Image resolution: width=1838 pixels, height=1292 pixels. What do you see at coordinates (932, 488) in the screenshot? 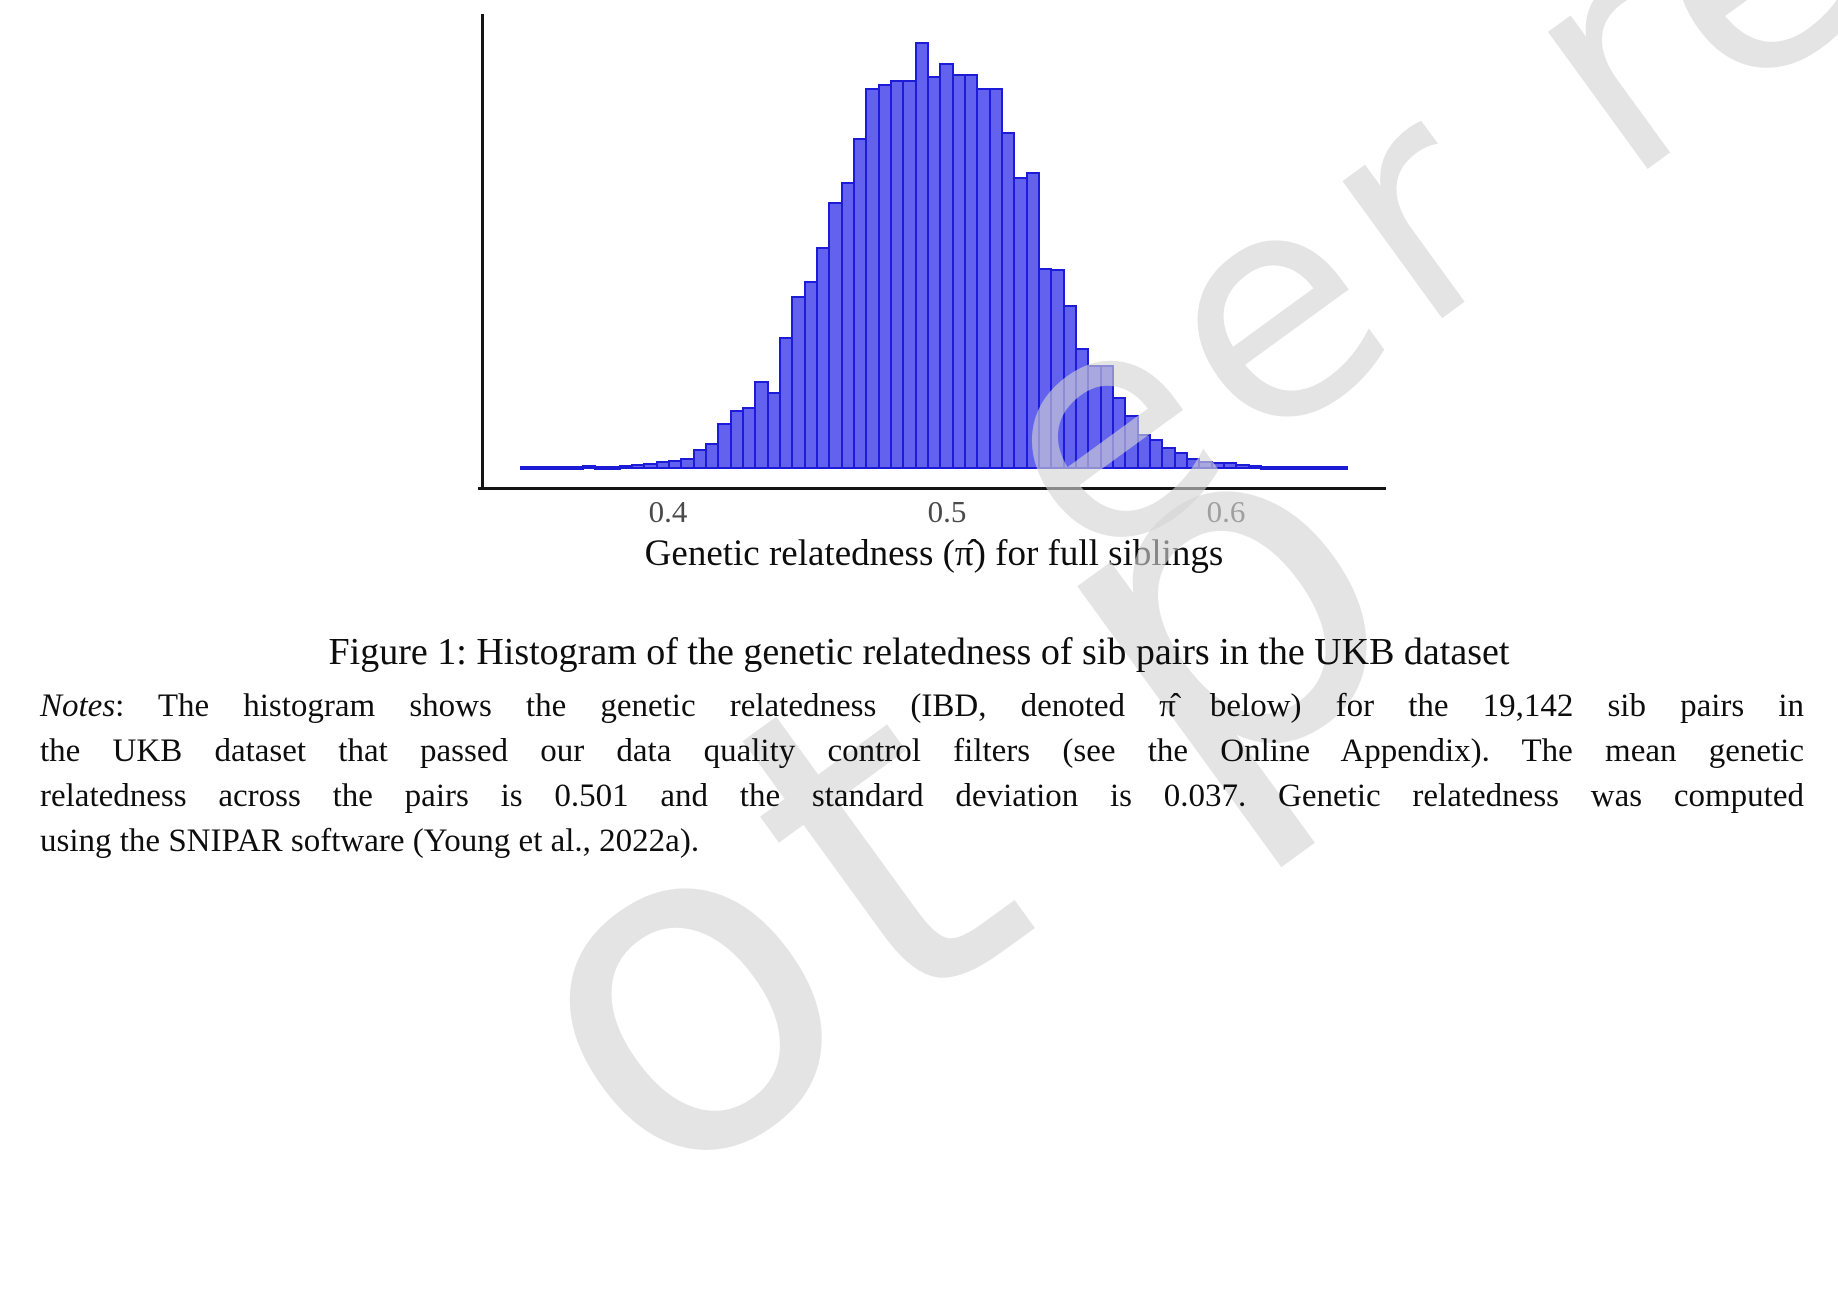
I see `x-axis-line` at bounding box center [932, 488].